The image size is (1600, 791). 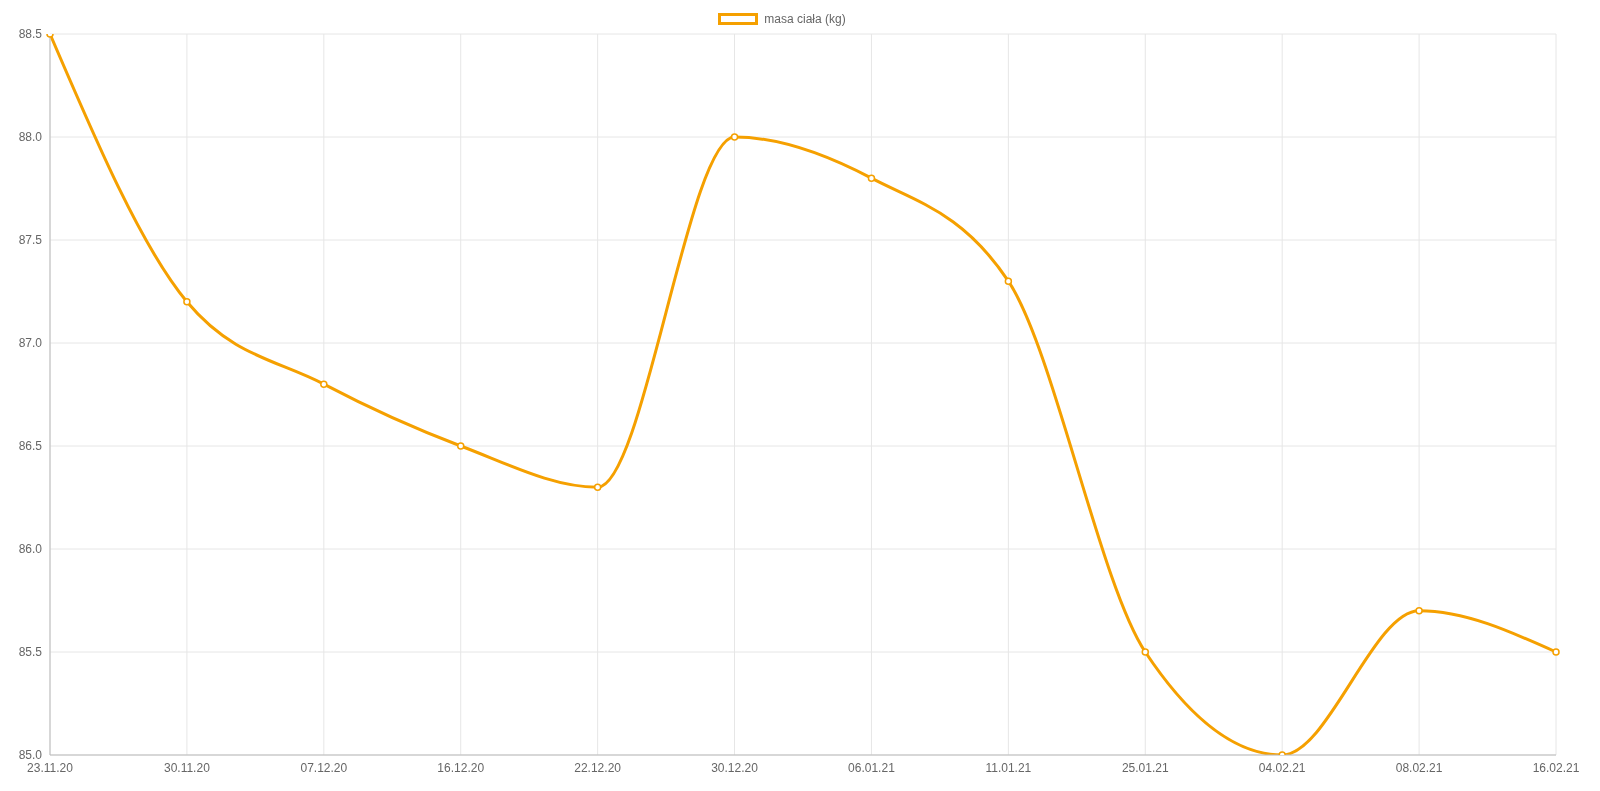 I want to click on y-tick-label: 87.5, so click(x=30, y=240).